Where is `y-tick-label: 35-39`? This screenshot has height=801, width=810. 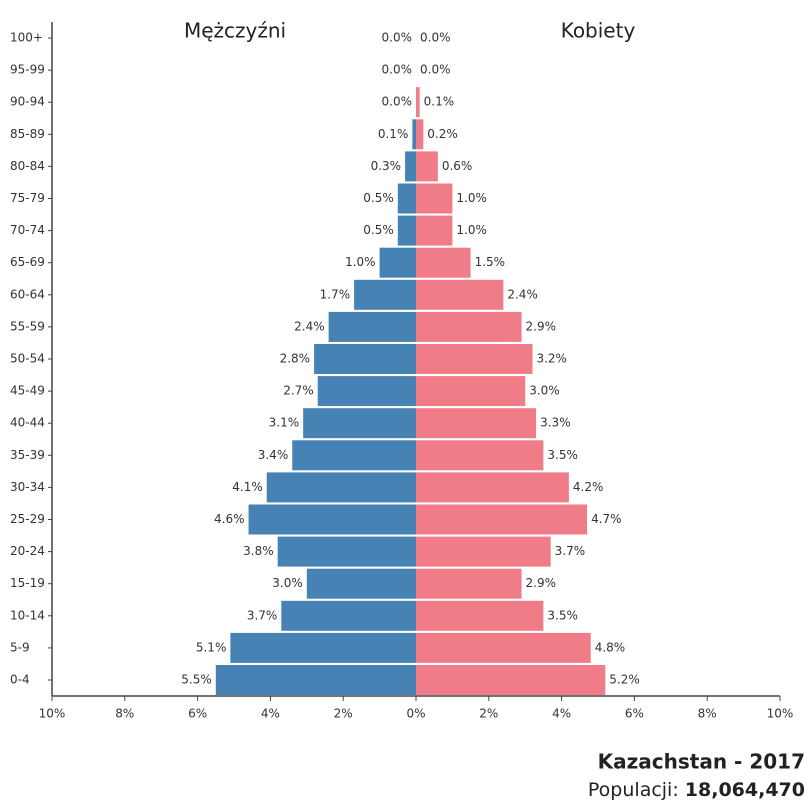 y-tick-label: 35-39 is located at coordinates (27, 455).